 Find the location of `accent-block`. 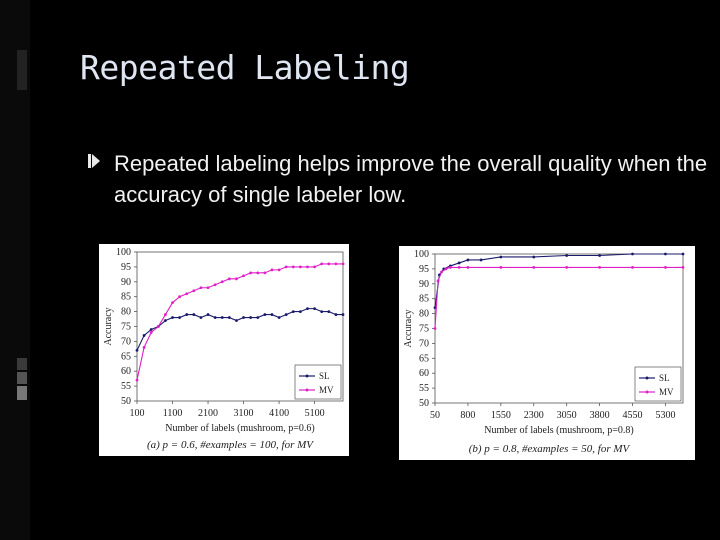

accent-block is located at coordinates (22, 364).